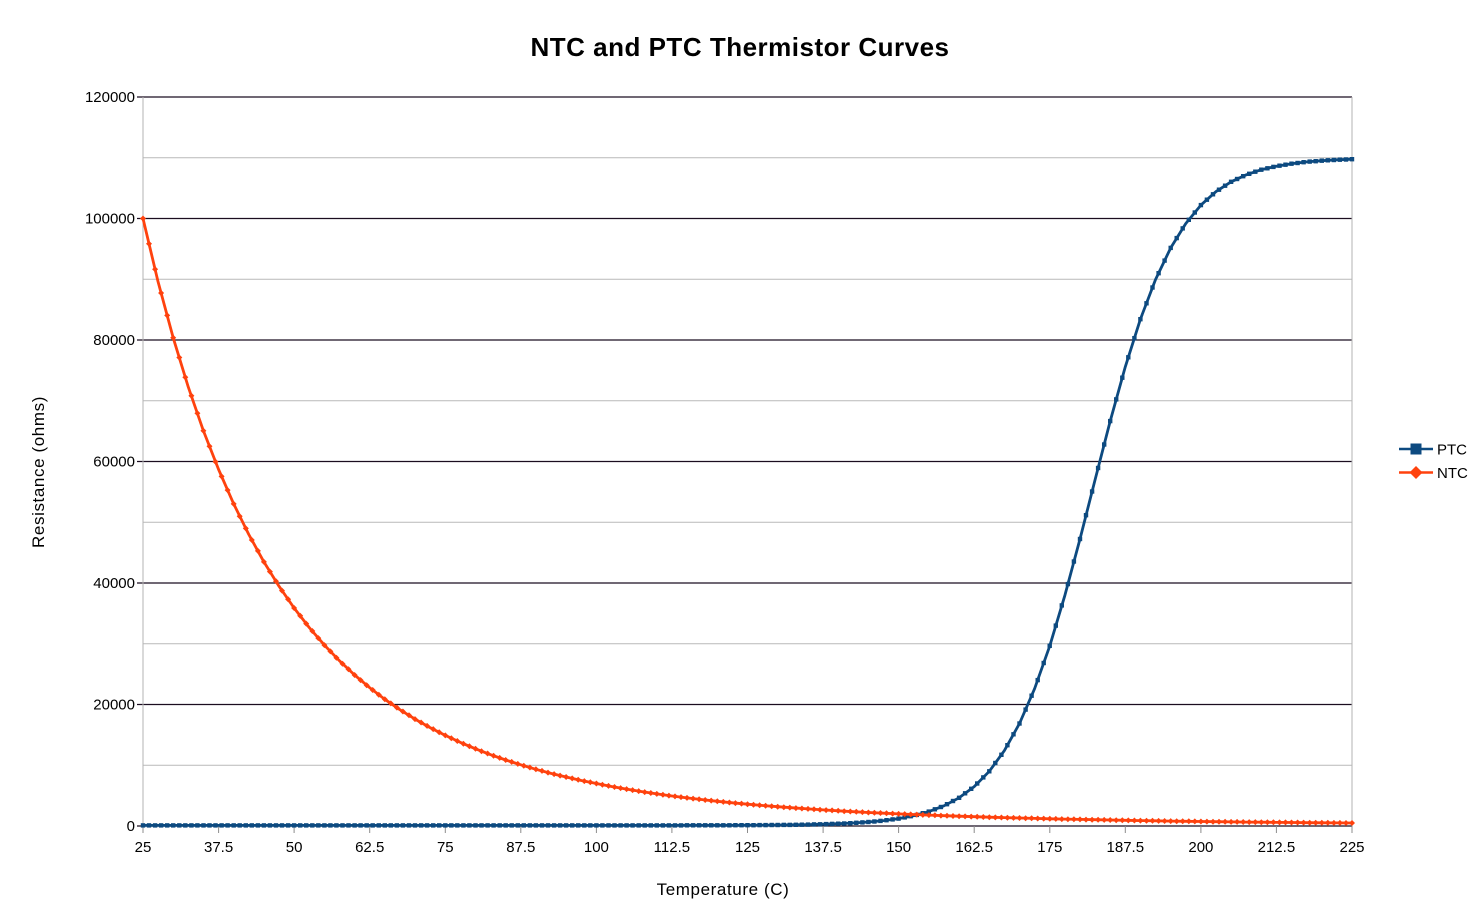  What do you see at coordinates (672, 847) in the screenshot?
I see `x-tick-label: 112.5` at bounding box center [672, 847].